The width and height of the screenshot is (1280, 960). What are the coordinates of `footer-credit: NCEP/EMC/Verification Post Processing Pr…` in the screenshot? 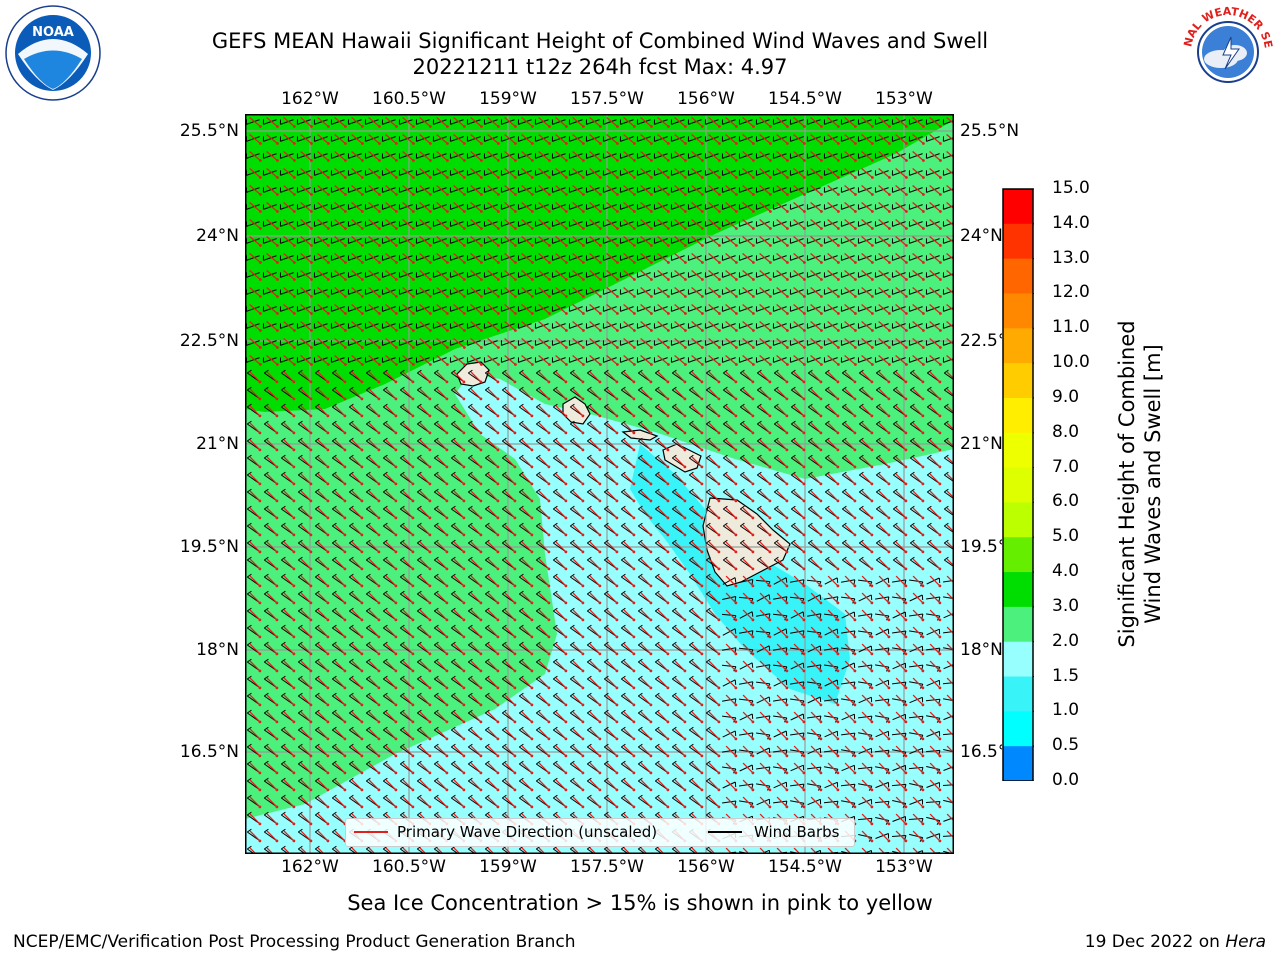 It's located at (294, 942).